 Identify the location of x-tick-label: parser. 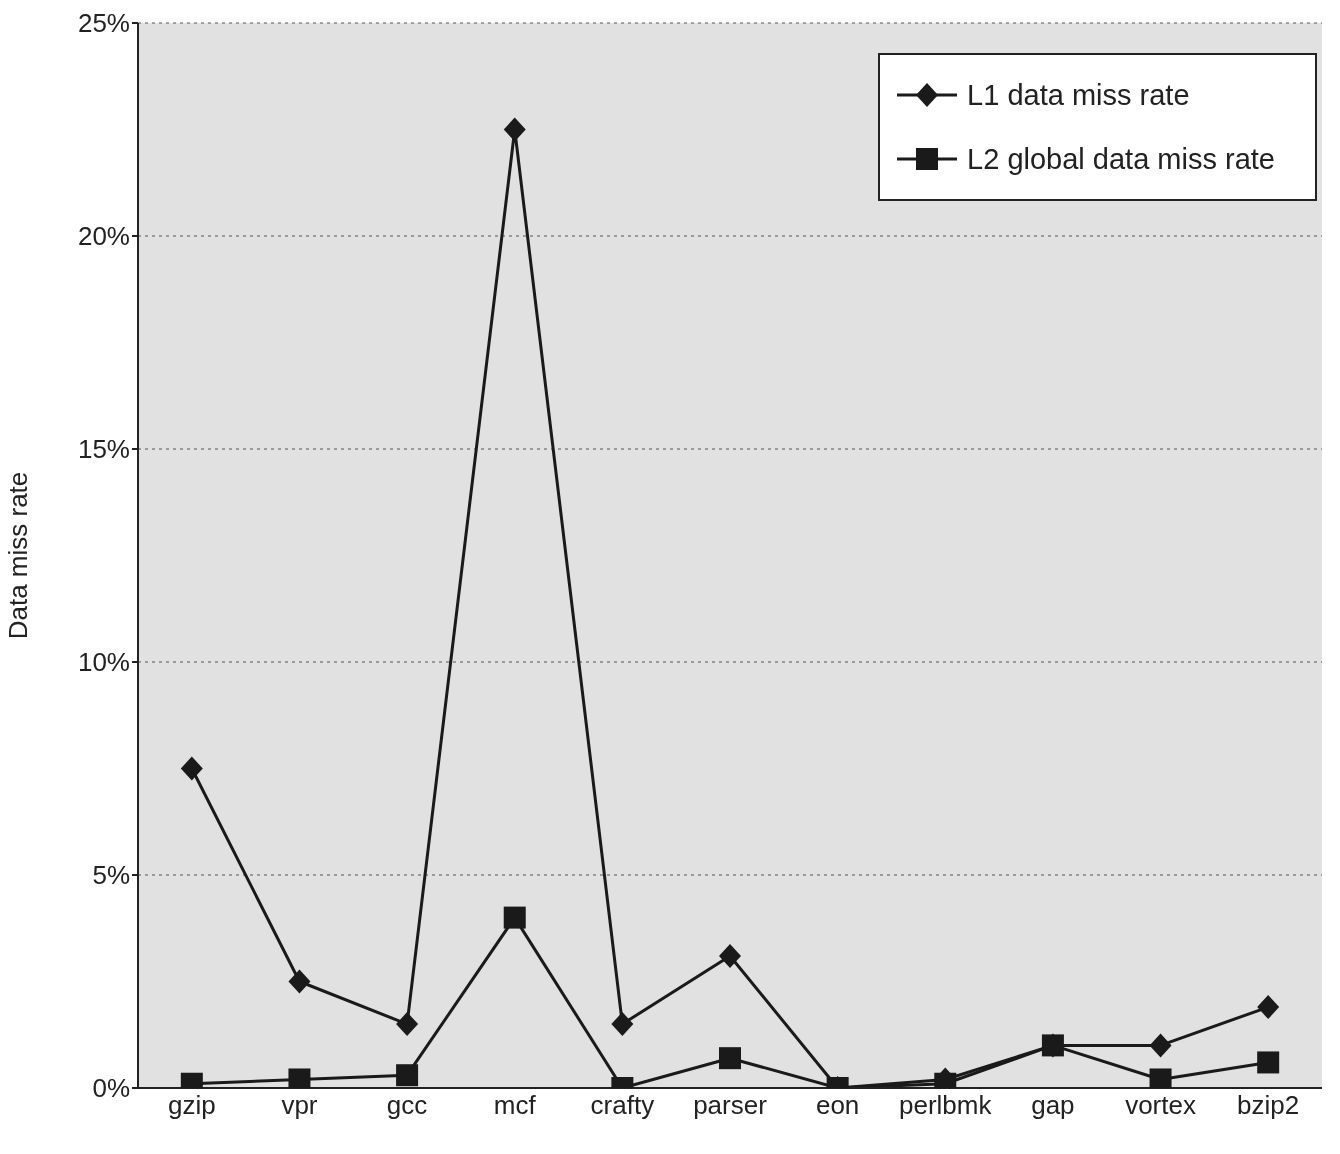
(730, 1105).